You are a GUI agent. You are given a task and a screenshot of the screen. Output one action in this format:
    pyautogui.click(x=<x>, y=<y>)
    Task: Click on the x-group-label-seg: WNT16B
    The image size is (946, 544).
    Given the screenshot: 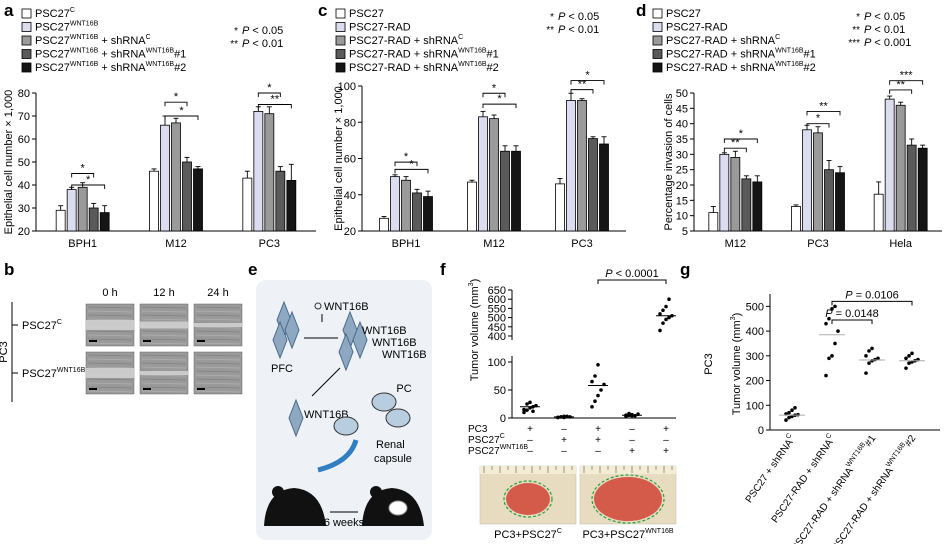 What is the action you would take?
    pyautogui.click(x=856, y=455)
    